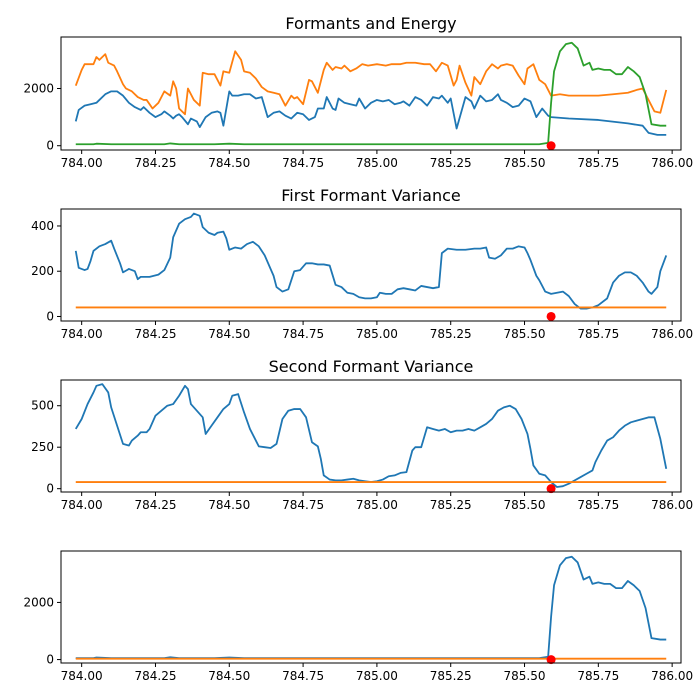  I want to click on y-tick-label: 500, so click(42, 406).